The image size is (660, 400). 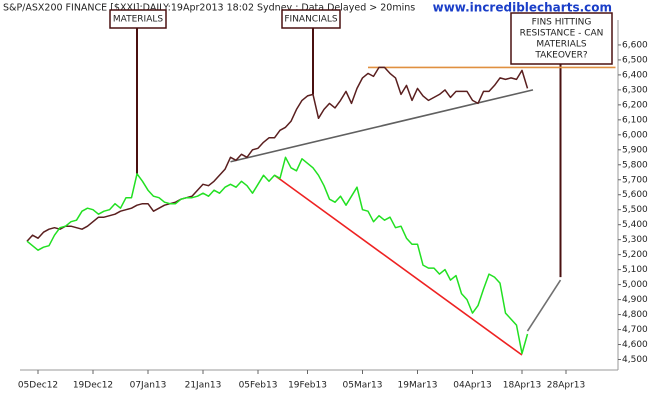 I want to click on watermark: www.incrediblecharts.com, so click(x=522, y=8).